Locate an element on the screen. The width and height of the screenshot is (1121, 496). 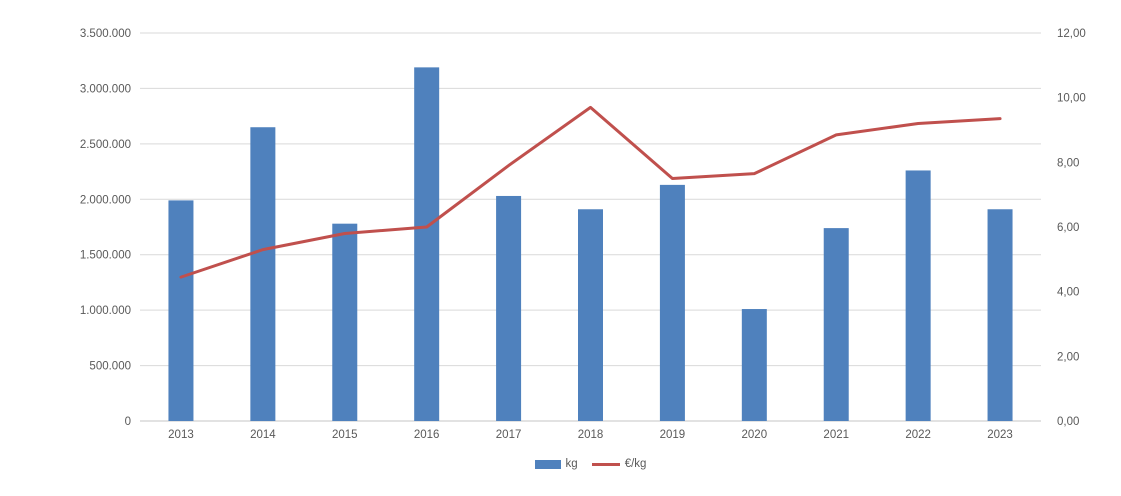
left-axis-tick-label: 1.000.000 is located at coordinates (105, 311).